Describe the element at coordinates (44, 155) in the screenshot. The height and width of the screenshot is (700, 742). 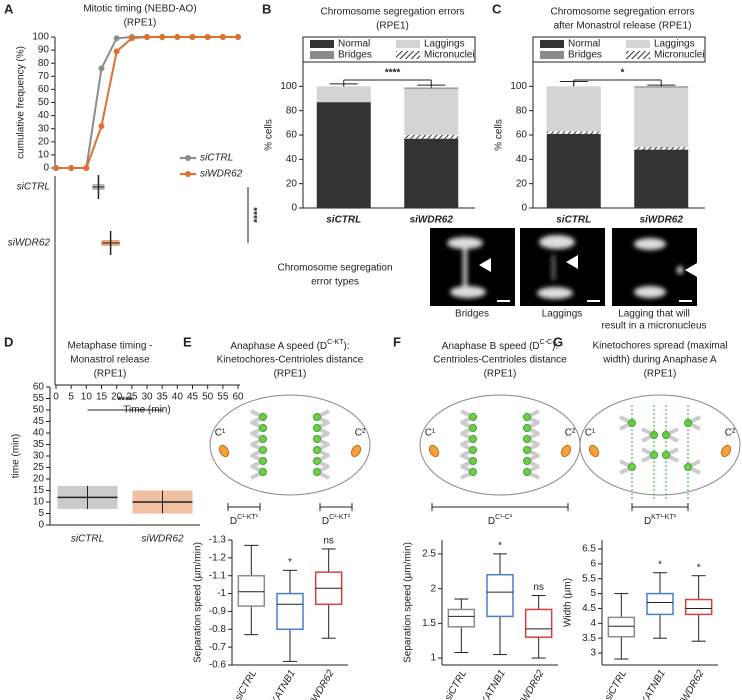
I see `y-tick-label: 10` at that location.